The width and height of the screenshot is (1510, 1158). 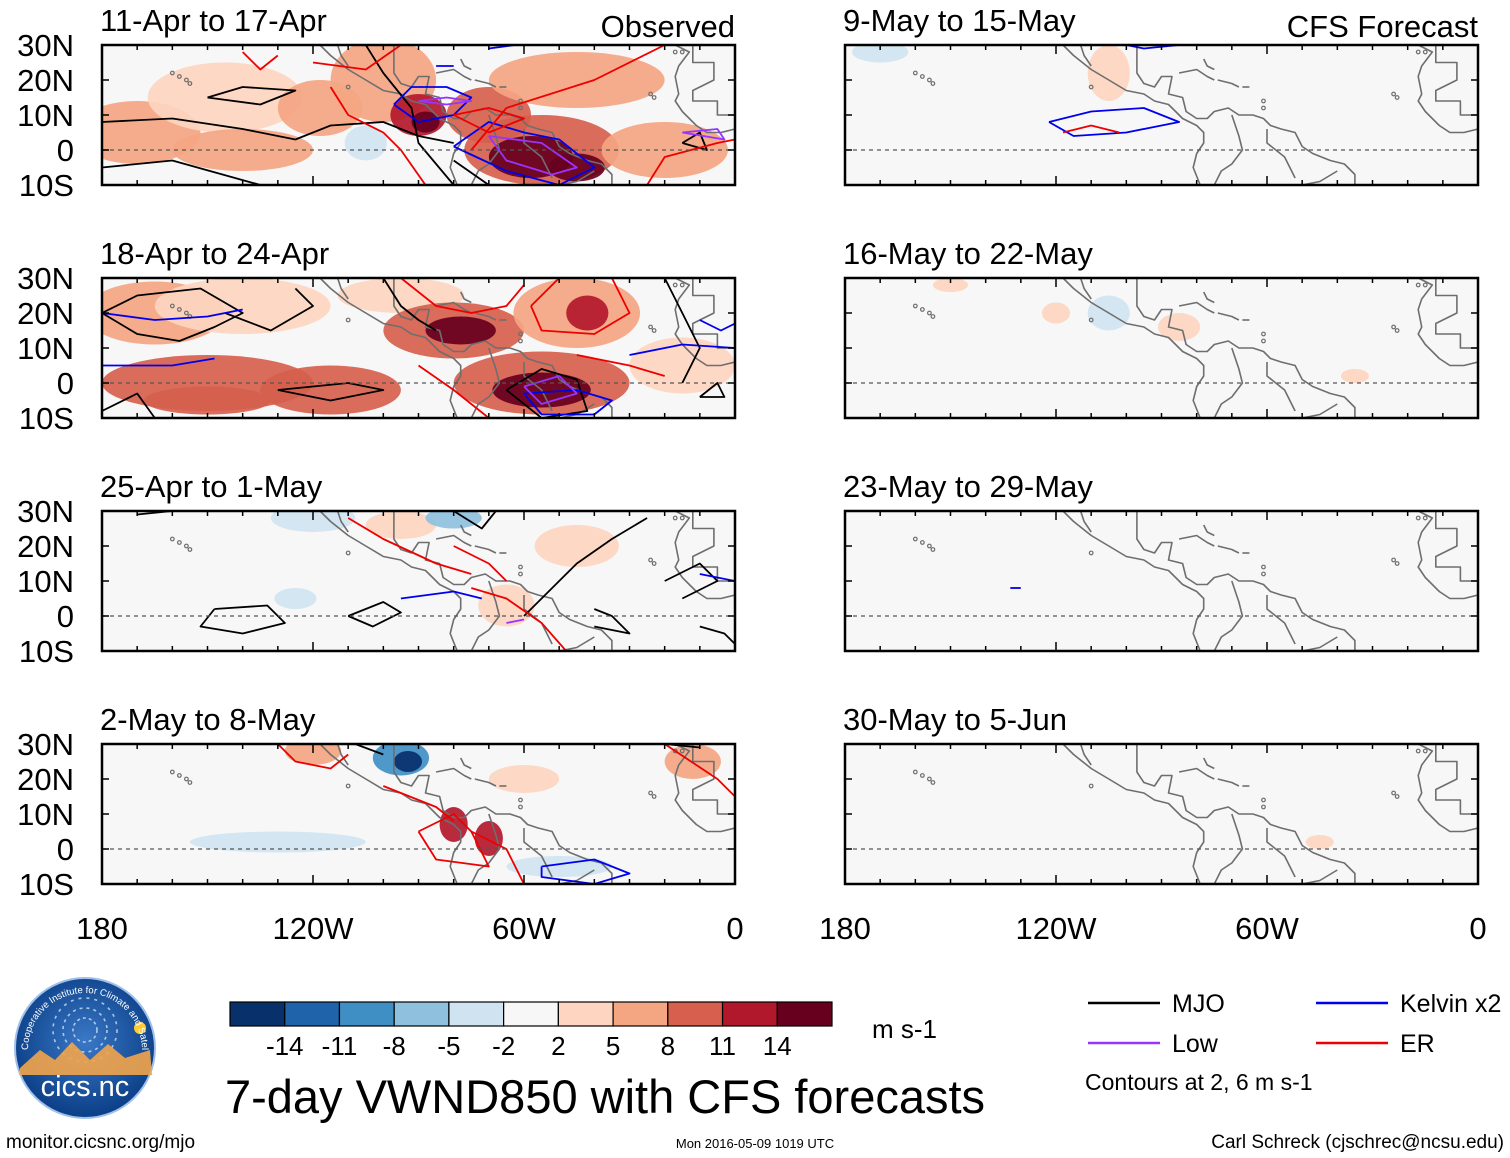 What do you see at coordinates (531, 1031) in the screenshot?
I see `colorbar: -14 -11 -8 -5 -2 2 5 8 11 14` at bounding box center [531, 1031].